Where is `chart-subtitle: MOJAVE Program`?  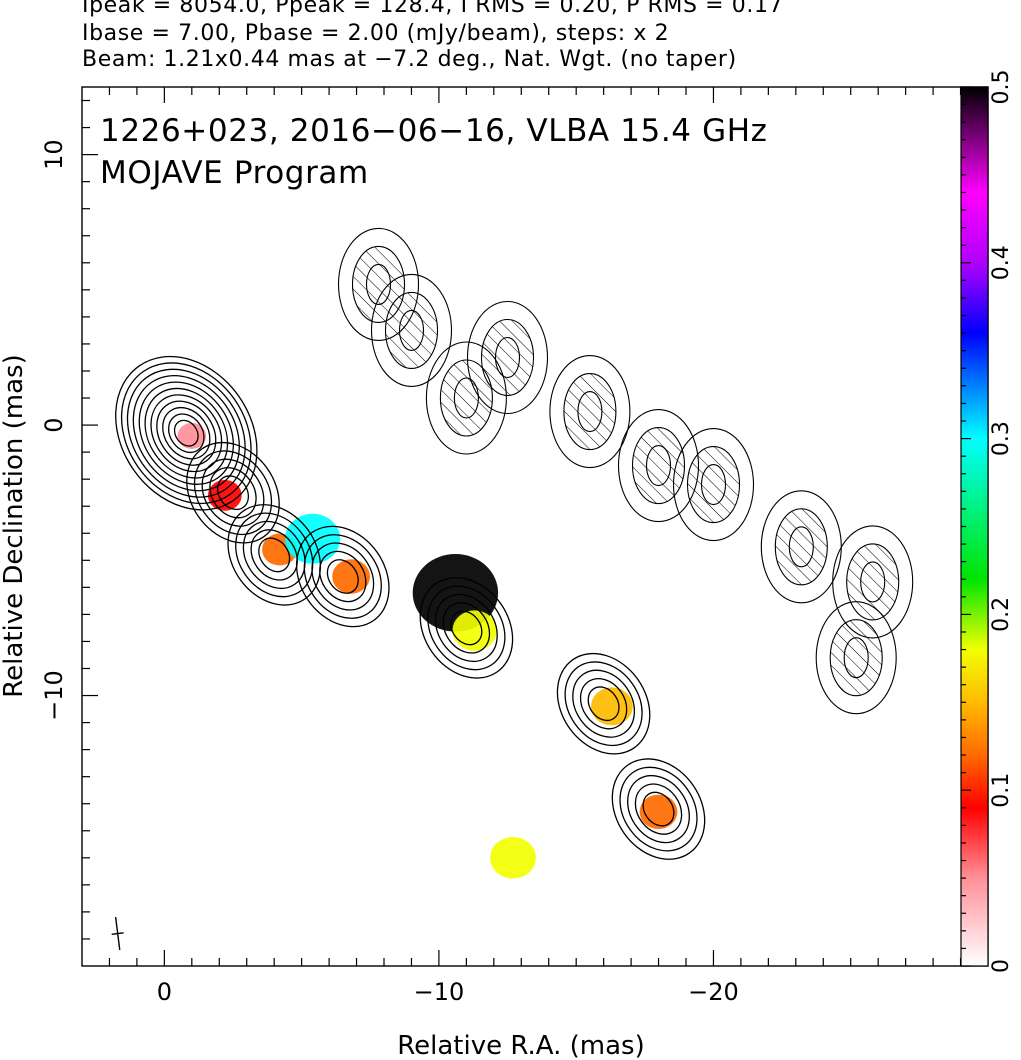
chart-subtitle: MOJAVE Program is located at coordinates (234, 173).